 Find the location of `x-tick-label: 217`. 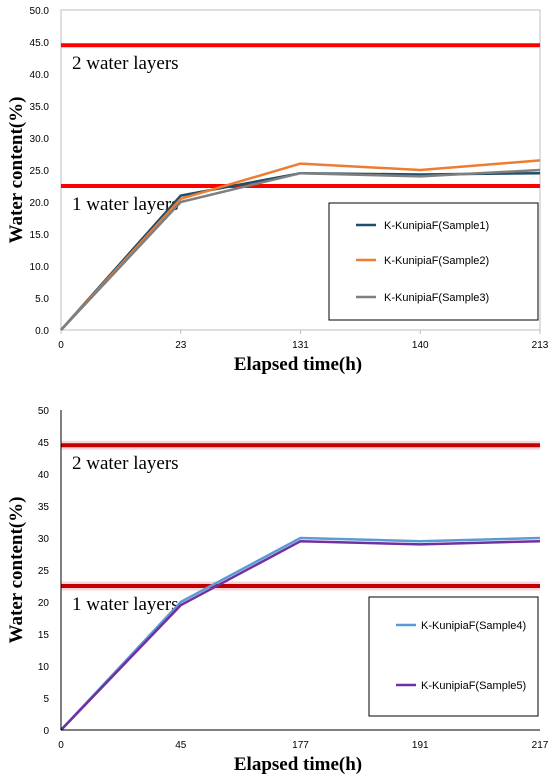

x-tick-label: 217 is located at coordinates (540, 745).